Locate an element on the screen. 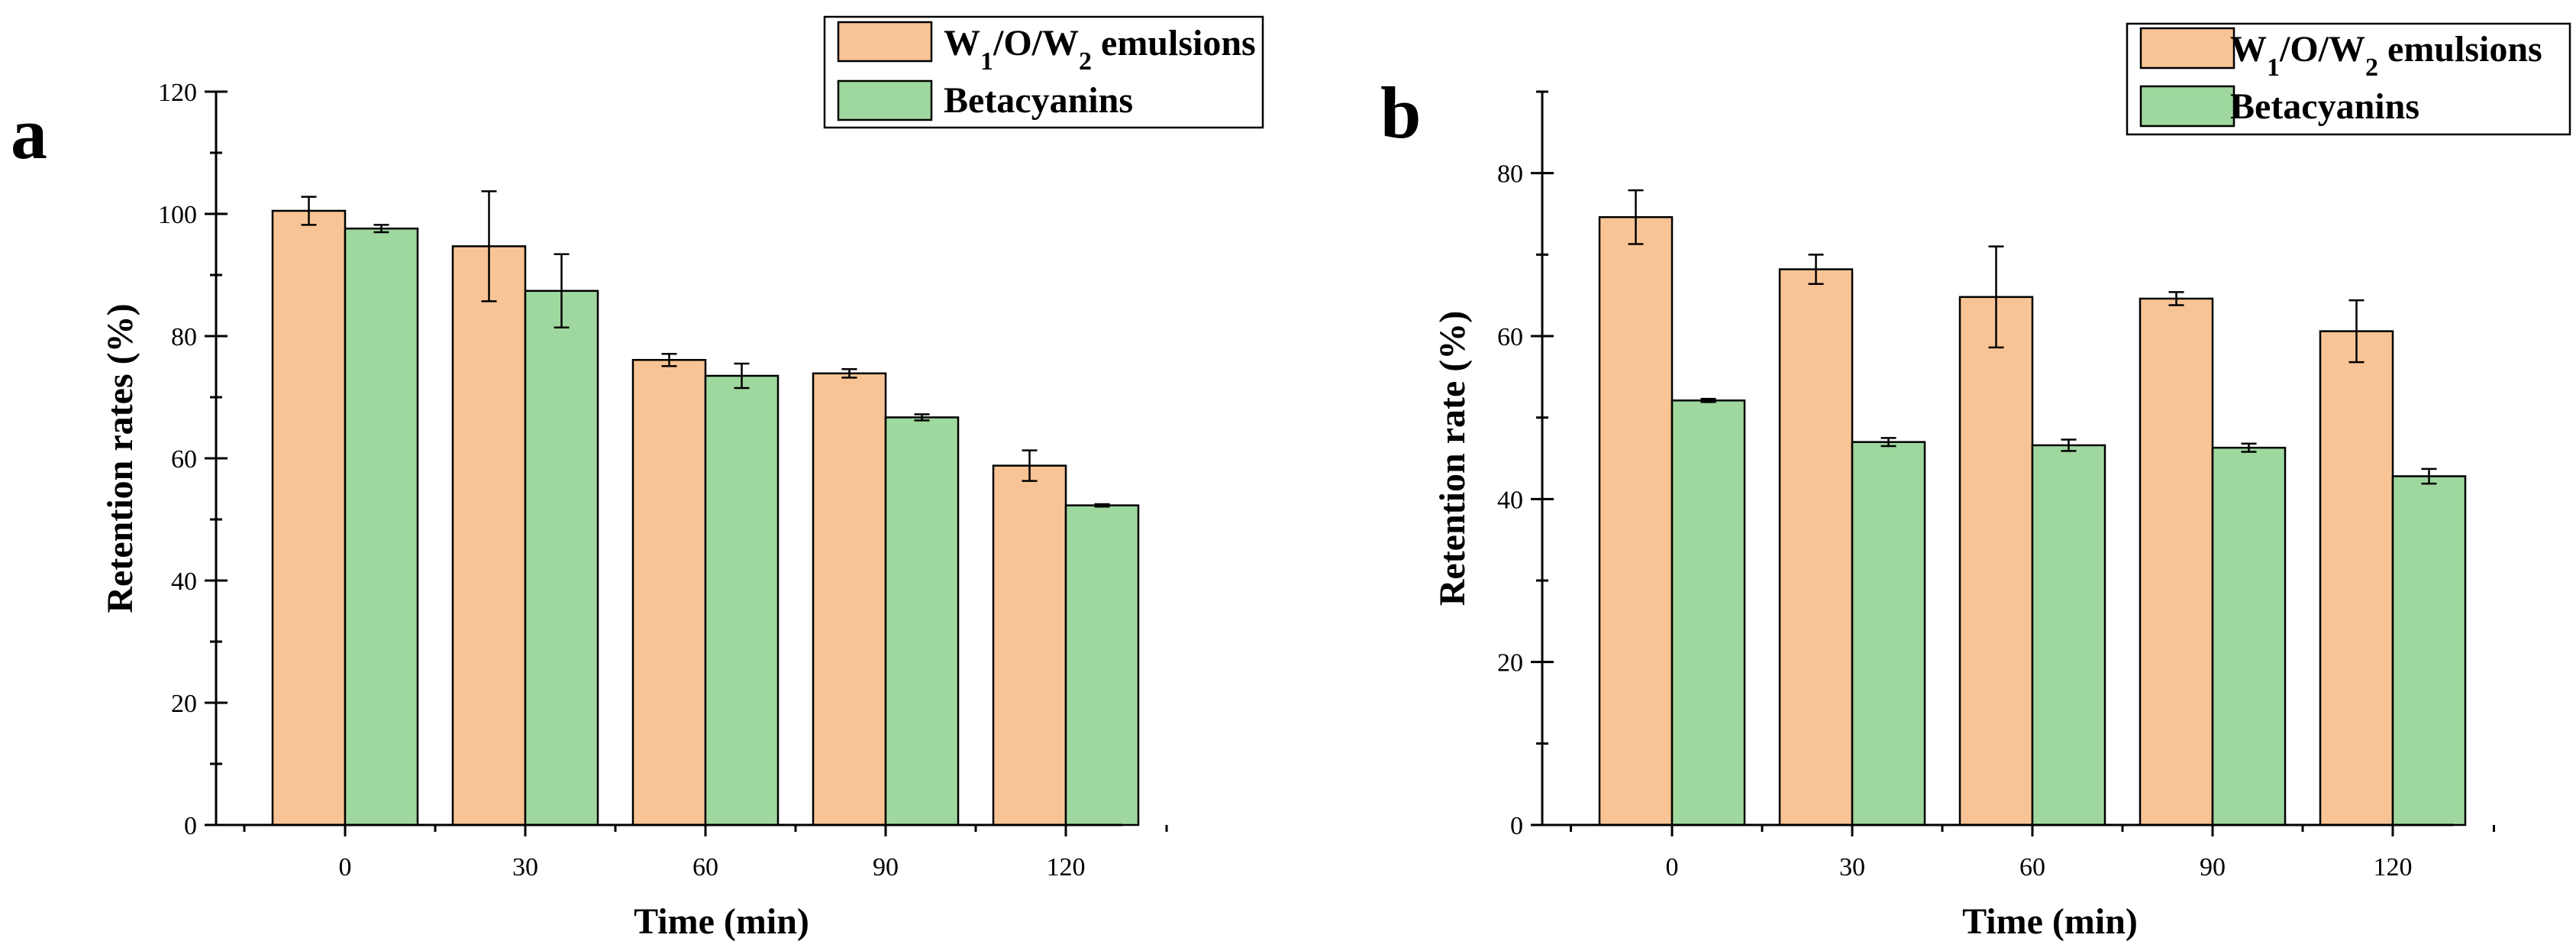  bar-w1-o-w2-emulsions-90-a is located at coordinates (849, 599).